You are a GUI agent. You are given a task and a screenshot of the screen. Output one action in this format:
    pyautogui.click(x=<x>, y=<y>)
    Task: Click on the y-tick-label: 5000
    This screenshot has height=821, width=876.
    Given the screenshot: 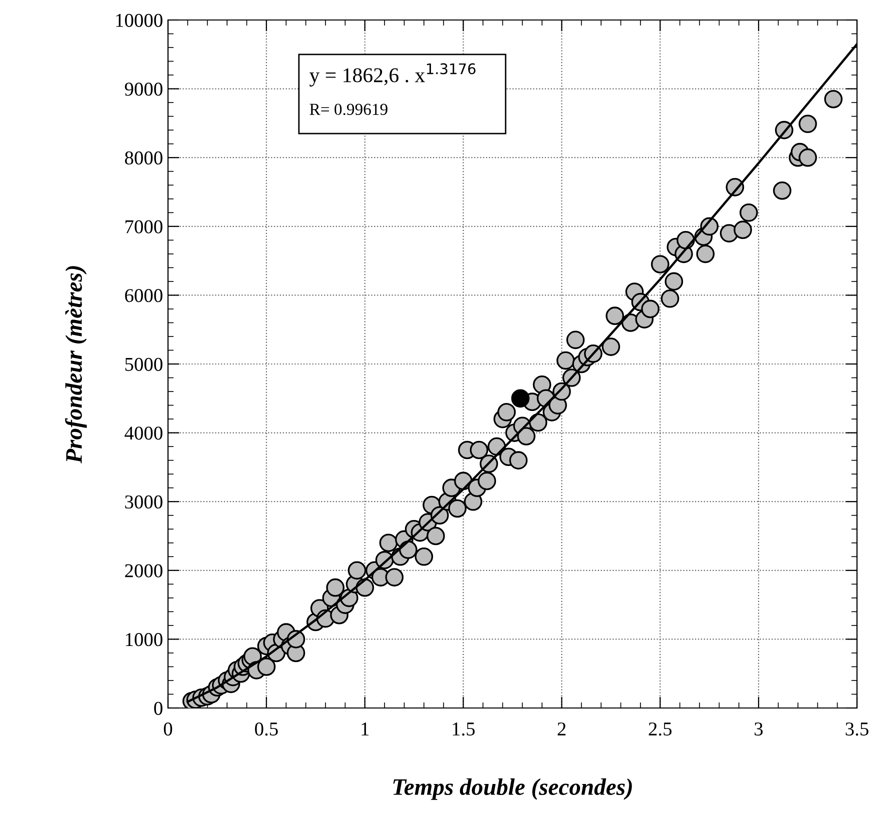 What is the action you would take?
    pyautogui.click(x=143, y=364)
    